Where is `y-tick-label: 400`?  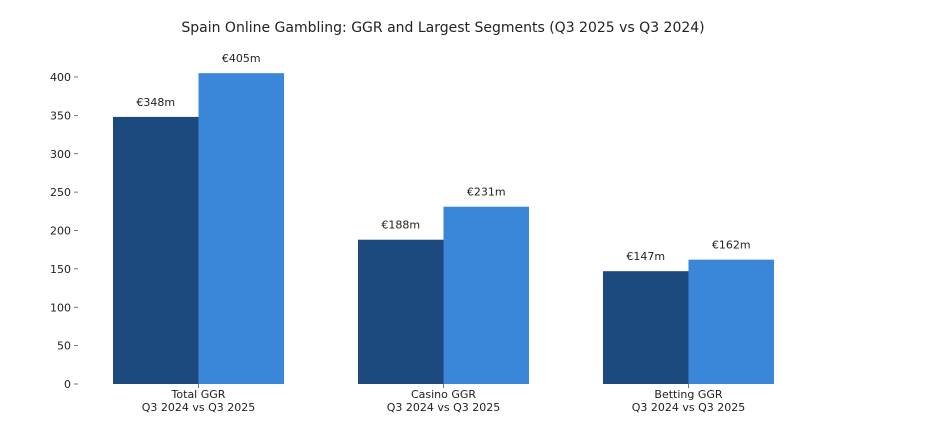
y-tick-label: 400 is located at coordinates (60, 77).